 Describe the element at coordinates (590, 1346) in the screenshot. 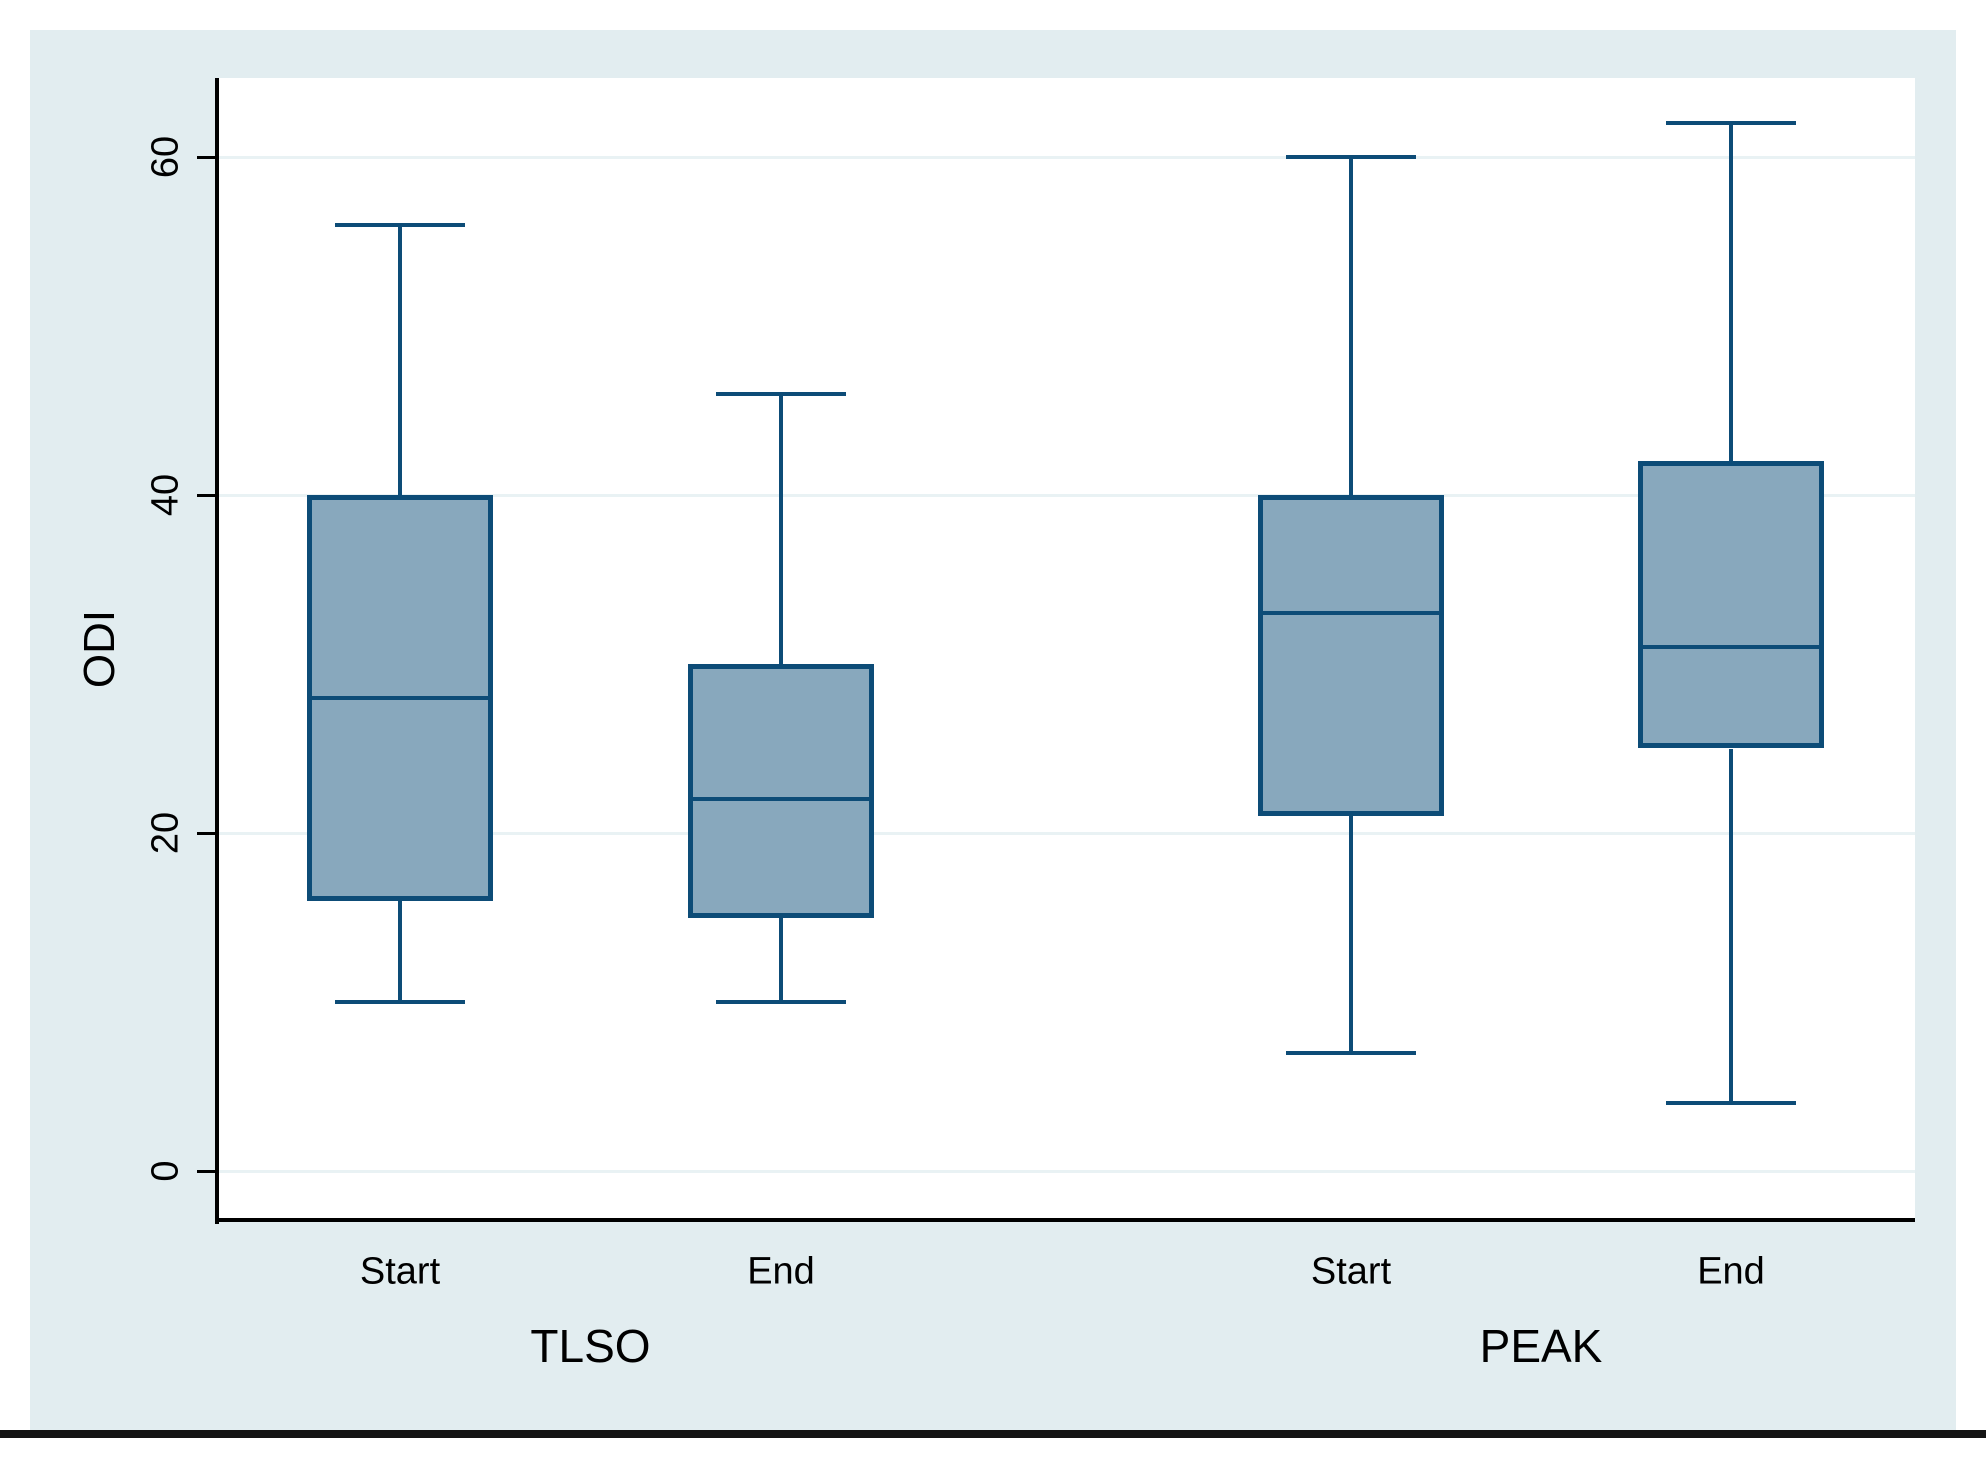

I see `group-label: TLSO` at that location.